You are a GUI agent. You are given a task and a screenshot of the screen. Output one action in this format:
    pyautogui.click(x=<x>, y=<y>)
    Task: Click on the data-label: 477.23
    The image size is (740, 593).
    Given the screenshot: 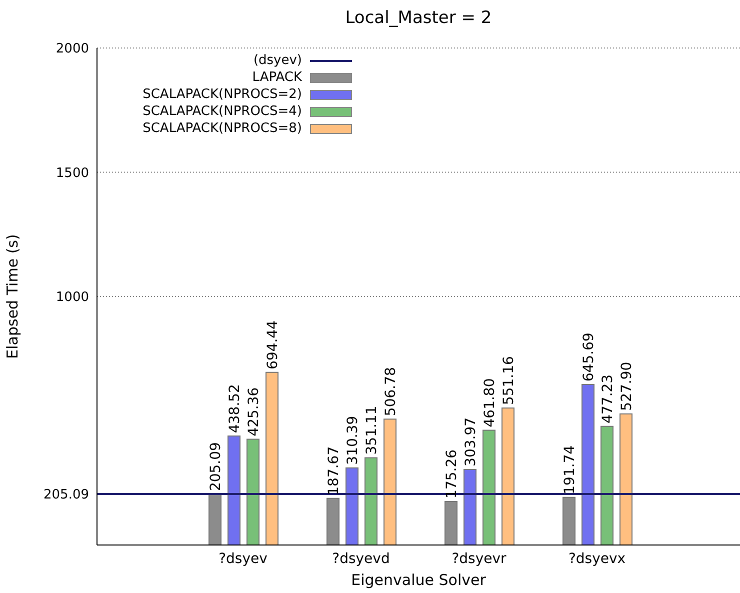 What is the action you would take?
    pyautogui.click(x=608, y=399)
    